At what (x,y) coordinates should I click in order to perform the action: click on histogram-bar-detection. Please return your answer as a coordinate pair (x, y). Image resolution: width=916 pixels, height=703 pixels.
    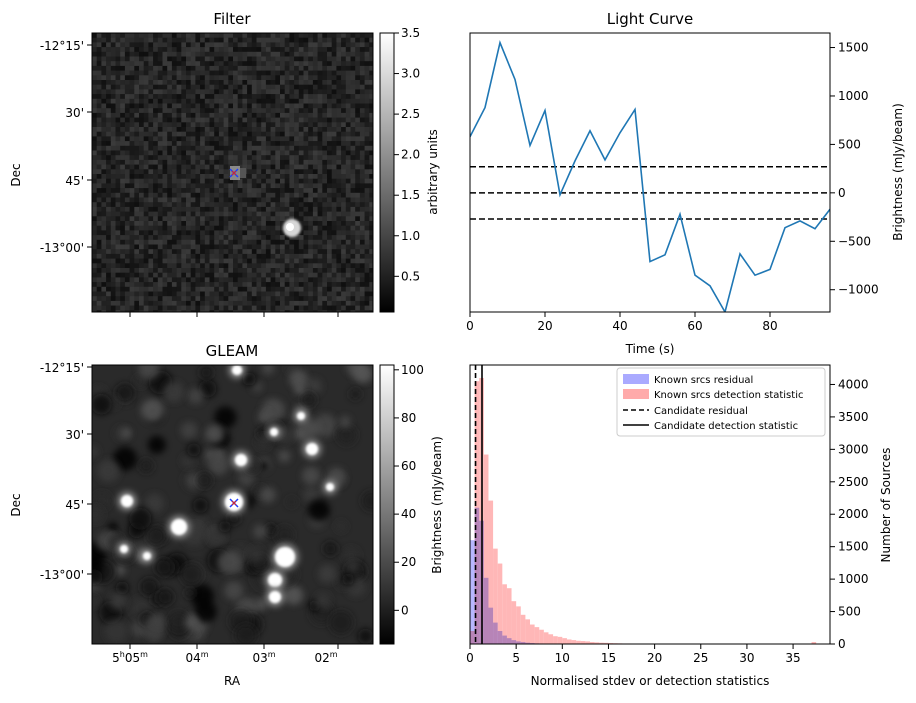
    Looking at the image, I should click on (509, 616).